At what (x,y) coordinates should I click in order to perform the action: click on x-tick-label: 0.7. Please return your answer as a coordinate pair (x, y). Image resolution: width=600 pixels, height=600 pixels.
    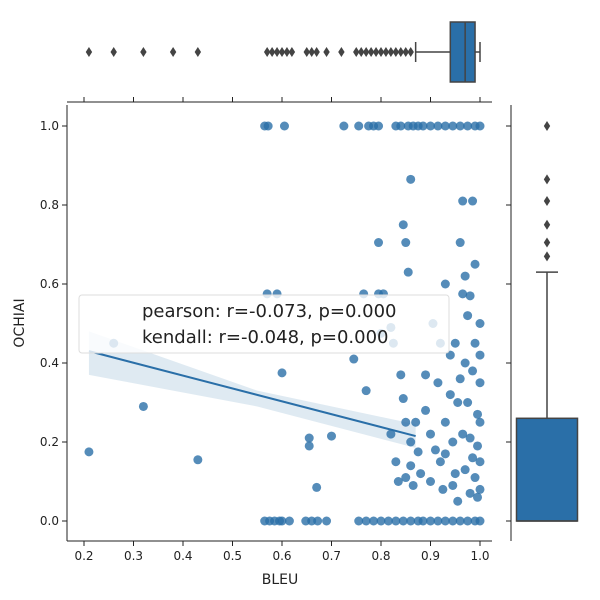
    Looking at the image, I should click on (331, 556).